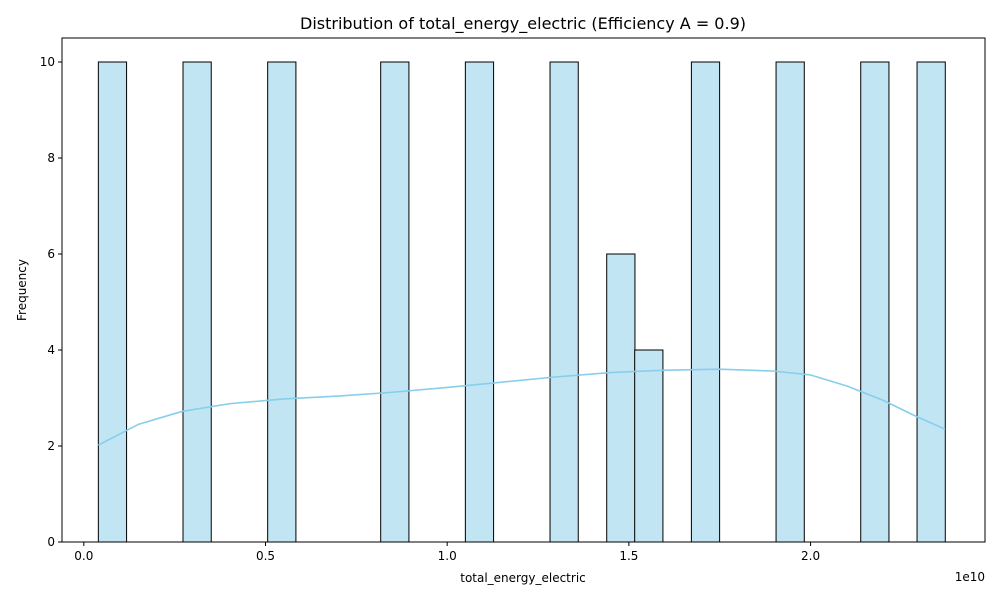  I want to click on y-tick-label: 10, so click(47, 62).